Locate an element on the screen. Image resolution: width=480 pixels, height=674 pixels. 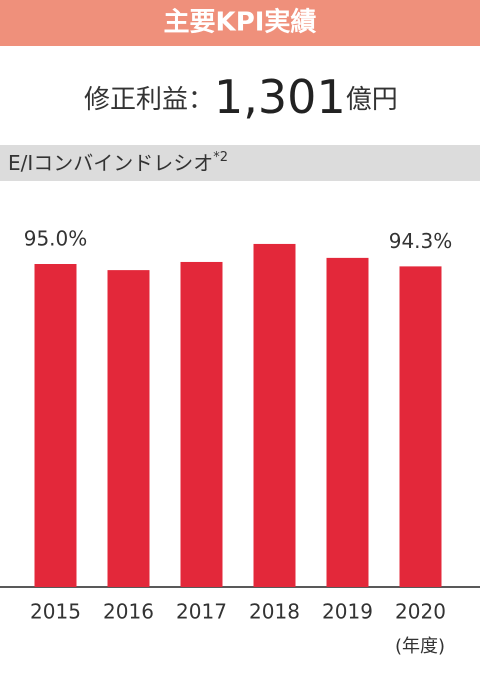
x-unit: (年度) is located at coordinates (420, 646).